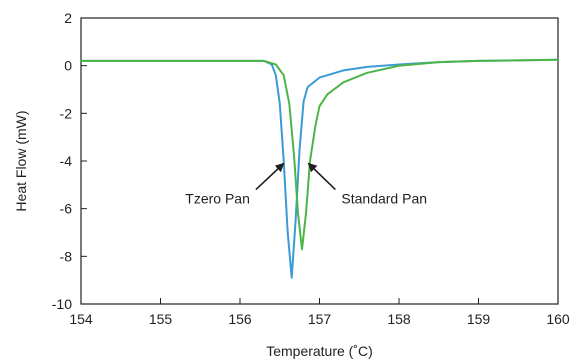 The width and height of the screenshot is (575, 361). Describe the element at coordinates (399, 319) in the screenshot. I see `x-tick-label: 158` at that location.